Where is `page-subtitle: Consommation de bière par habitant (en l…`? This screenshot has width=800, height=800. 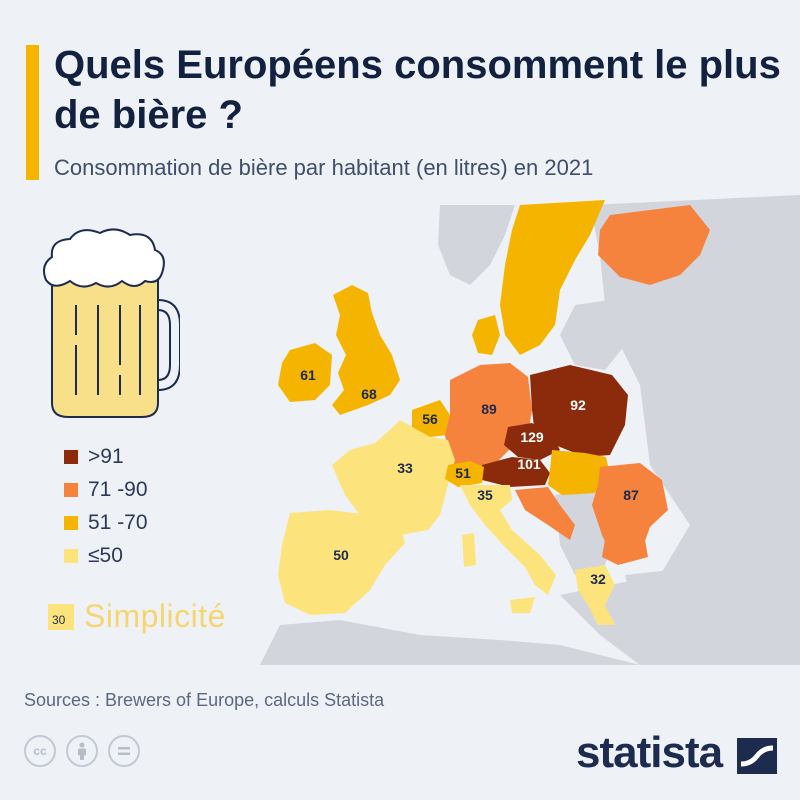 page-subtitle: Consommation de bière par habitant (en l… is located at coordinates (324, 167).